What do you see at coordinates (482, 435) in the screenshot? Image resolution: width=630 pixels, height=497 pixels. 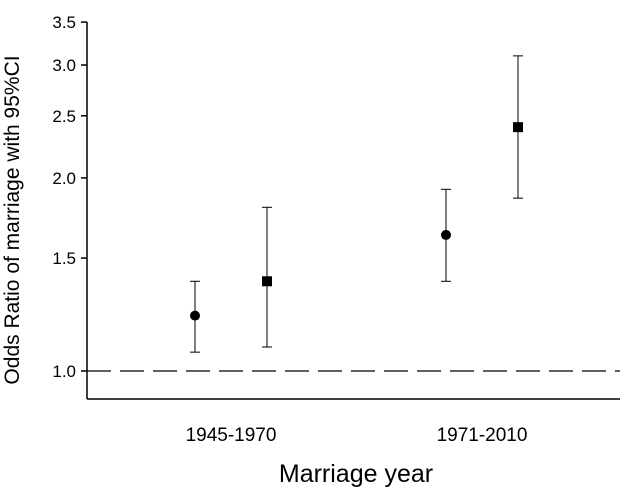 I see `x-category-label: 1971-2010` at bounding box center [482, 435].